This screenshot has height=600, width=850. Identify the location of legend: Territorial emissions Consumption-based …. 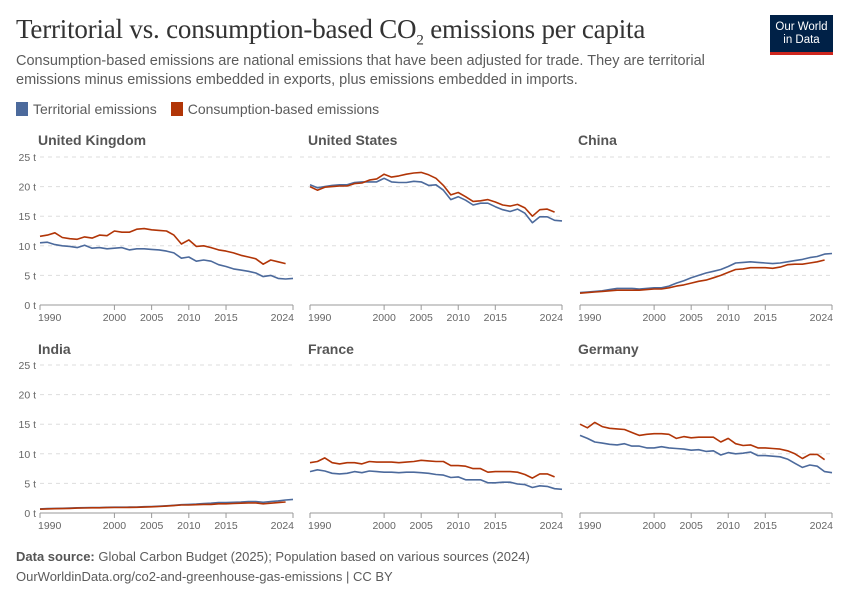
(197, 109).